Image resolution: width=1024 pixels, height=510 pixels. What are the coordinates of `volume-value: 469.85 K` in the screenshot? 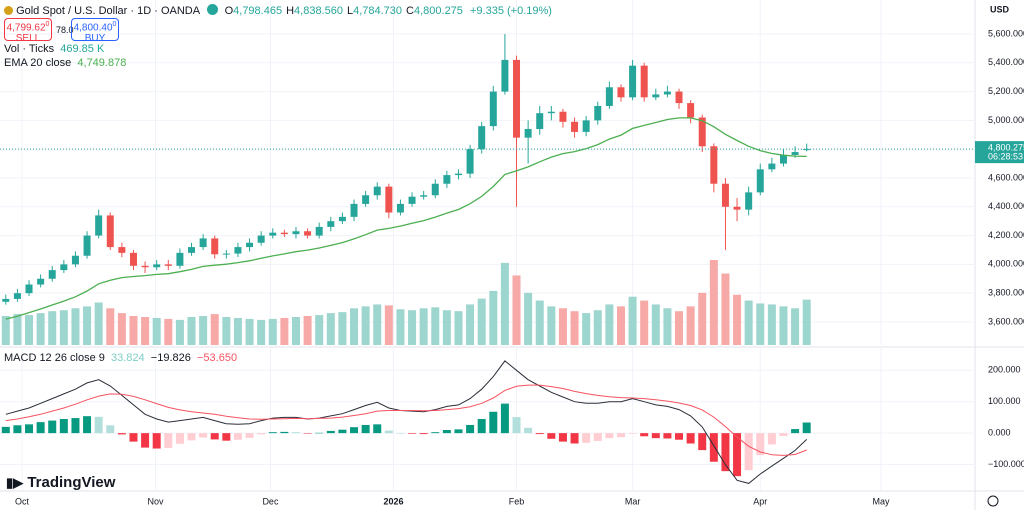 It's located at (82, 49).